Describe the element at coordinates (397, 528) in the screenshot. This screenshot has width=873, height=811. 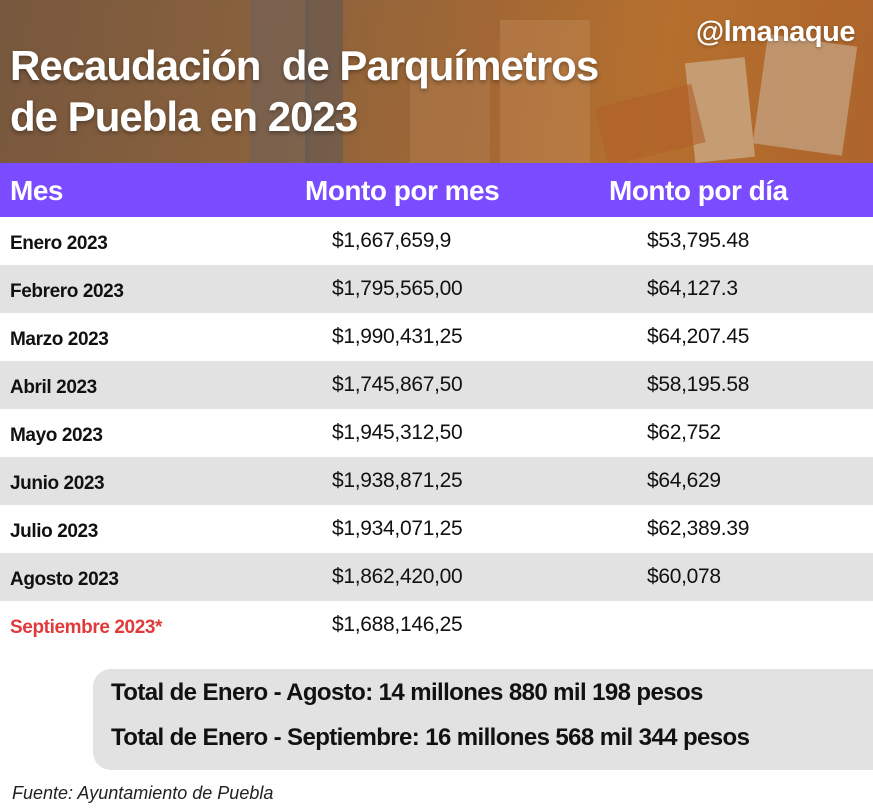
I see `cell-monto-mes: $1,934,071,25` at that location.